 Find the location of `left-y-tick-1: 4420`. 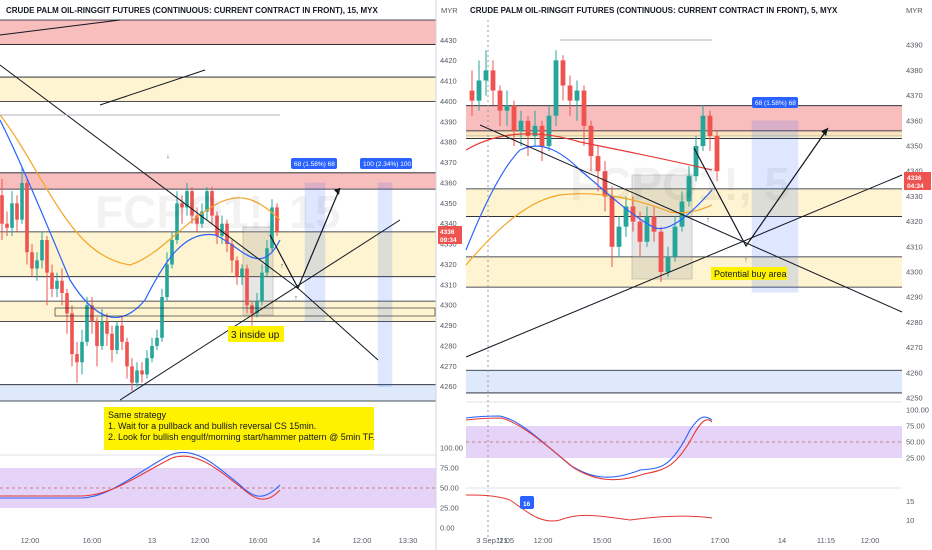

left-y-tick-1: 4420 is located at coordinates (448, 60).